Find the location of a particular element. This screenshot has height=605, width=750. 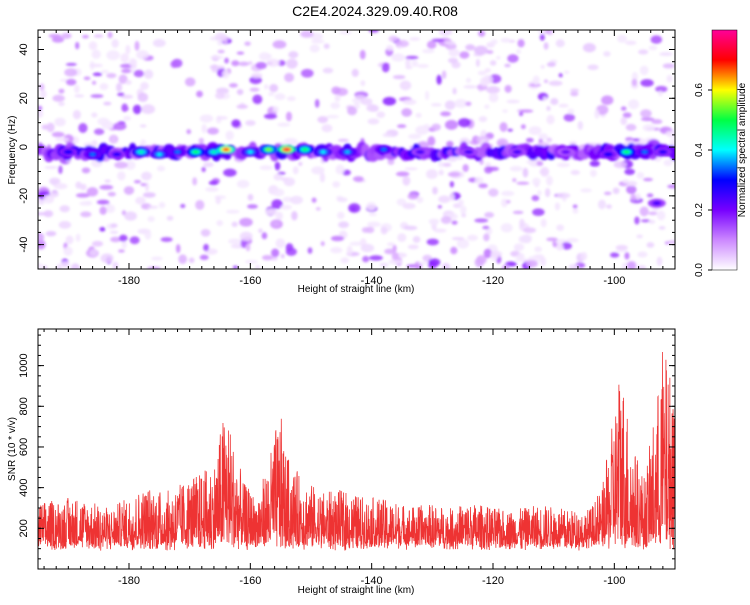

colorbar-tick-label: 0.2 is located at coordinates (699, 210).